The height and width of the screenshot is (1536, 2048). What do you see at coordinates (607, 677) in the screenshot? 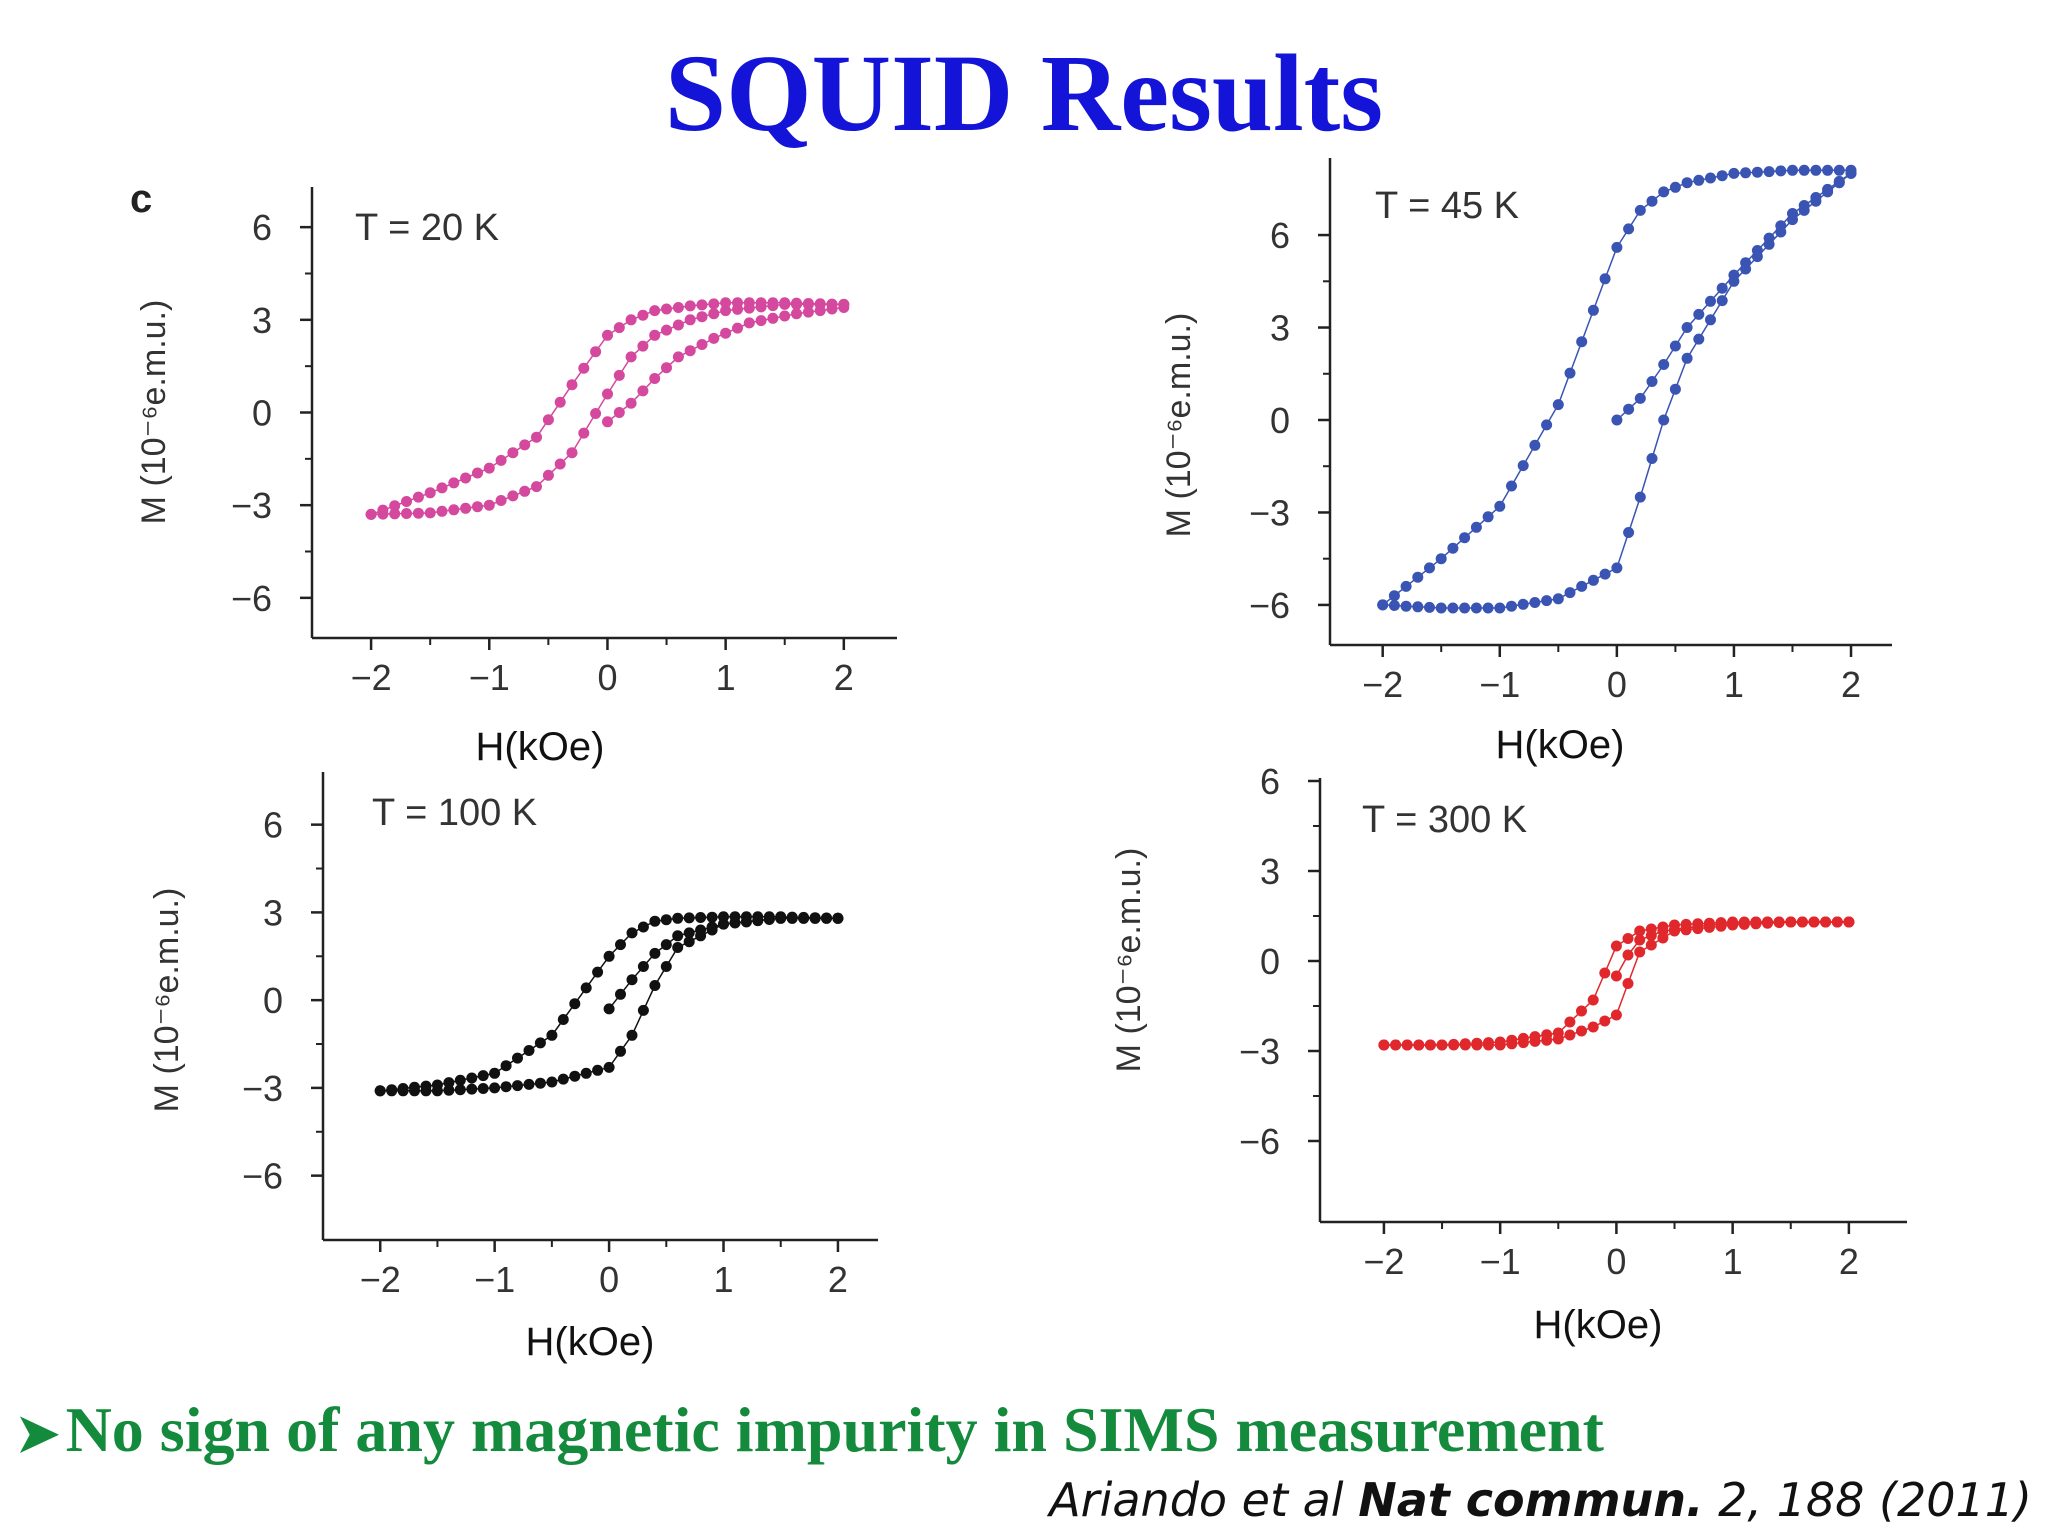
I see `x-tick-label: 0` at bounding box center [607, 677].